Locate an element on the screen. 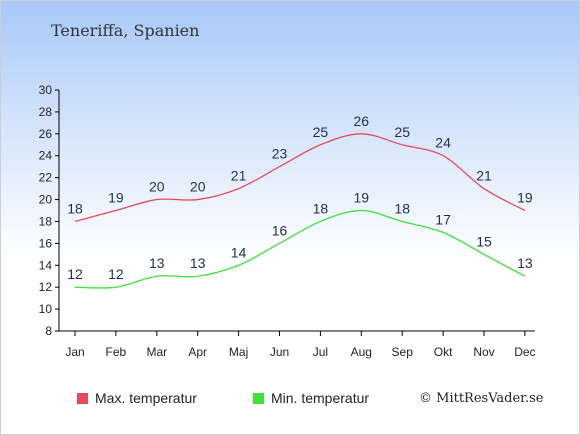  y-tick-label: 20 is located at coordinates (46, 200).